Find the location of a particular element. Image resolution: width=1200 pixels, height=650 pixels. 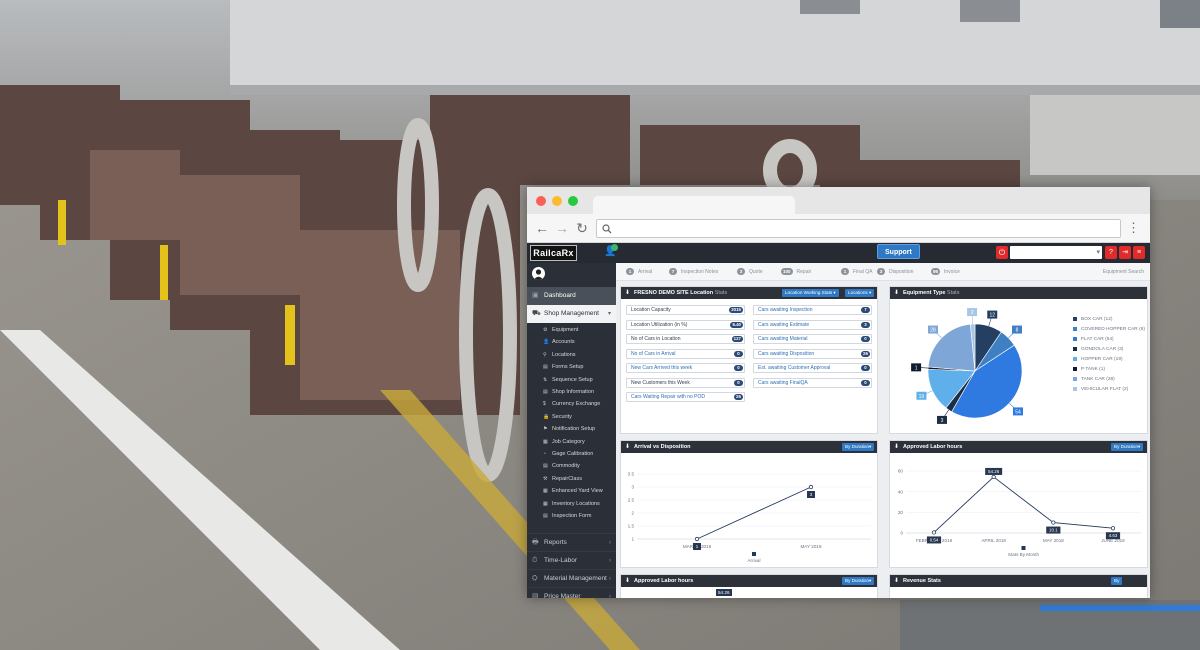

workflow-step: 3 Quote is located at coordinates (750, 272).